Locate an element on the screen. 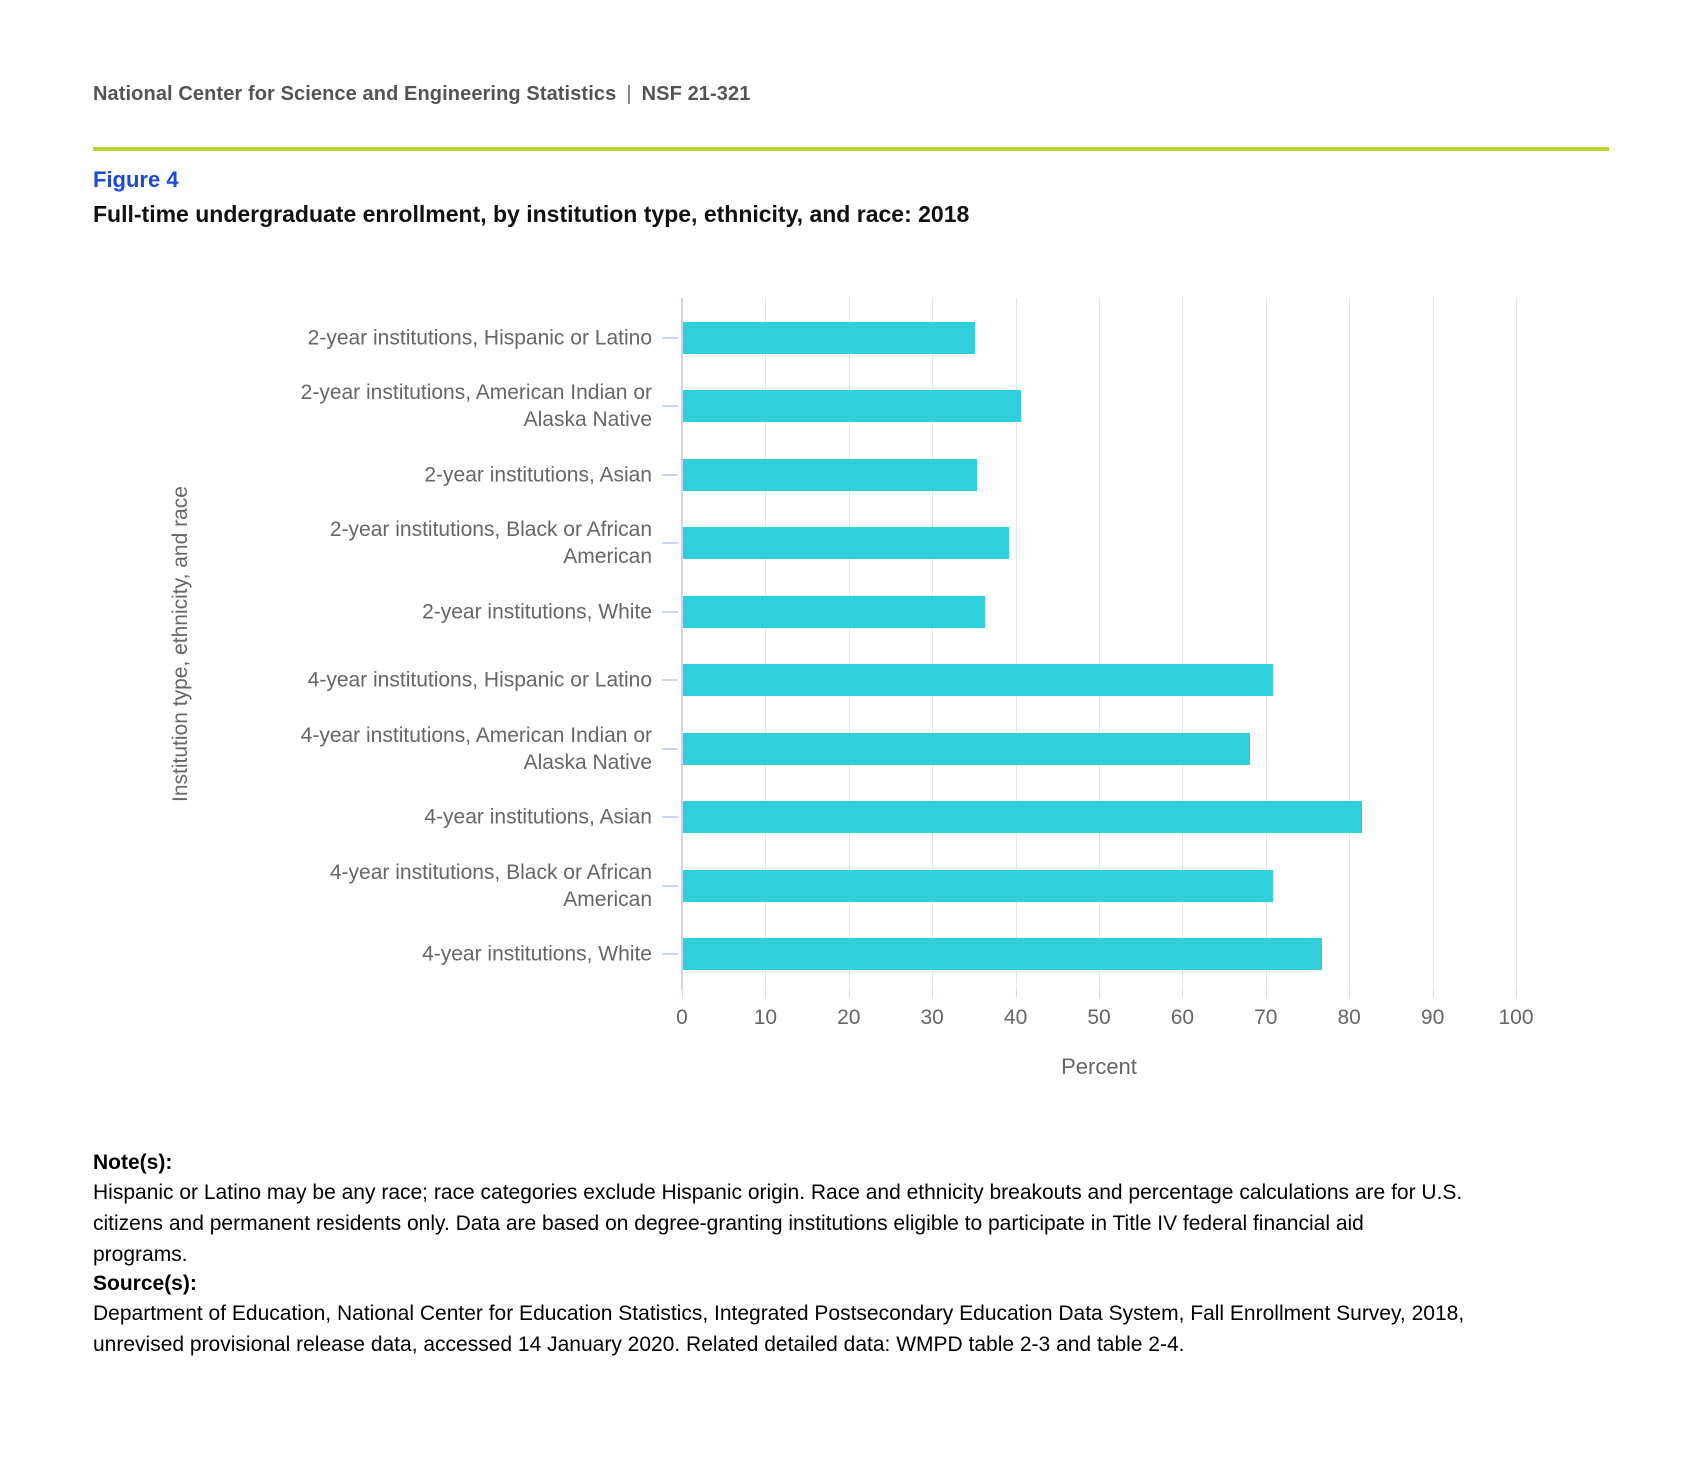 This screenshot has height=1461, width=1700. x-tick-label: 90 is located at coordinates (1432, 1017).